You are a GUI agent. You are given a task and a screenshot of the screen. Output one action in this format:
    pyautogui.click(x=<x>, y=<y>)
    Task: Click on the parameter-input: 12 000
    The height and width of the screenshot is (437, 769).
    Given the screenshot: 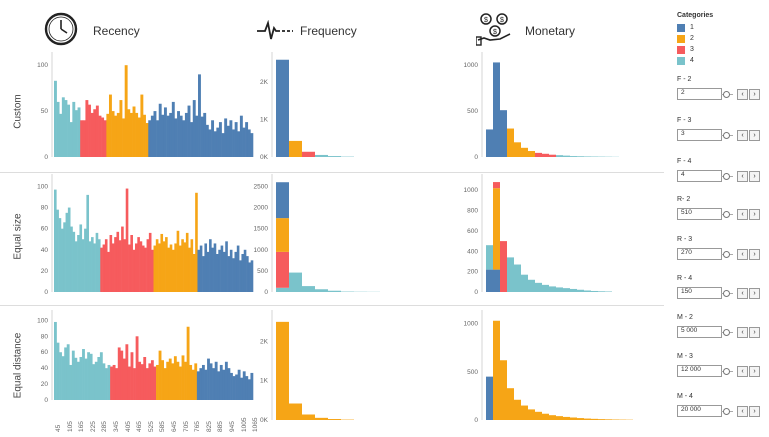 What is the action you would take?
    pyautogui.click(x=699, y=371)
    